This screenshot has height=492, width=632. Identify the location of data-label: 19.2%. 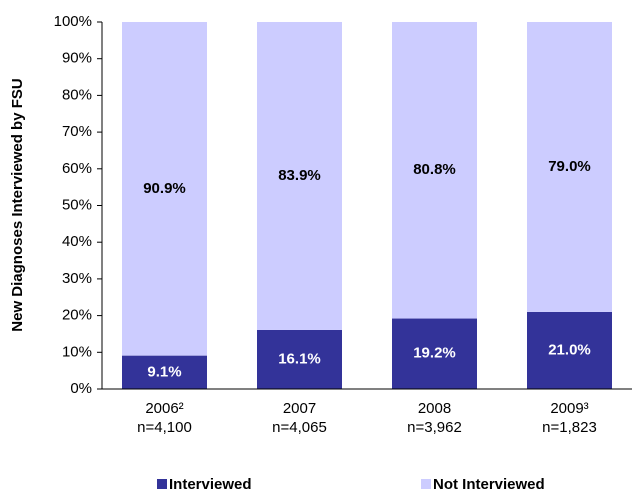
(434, 353).